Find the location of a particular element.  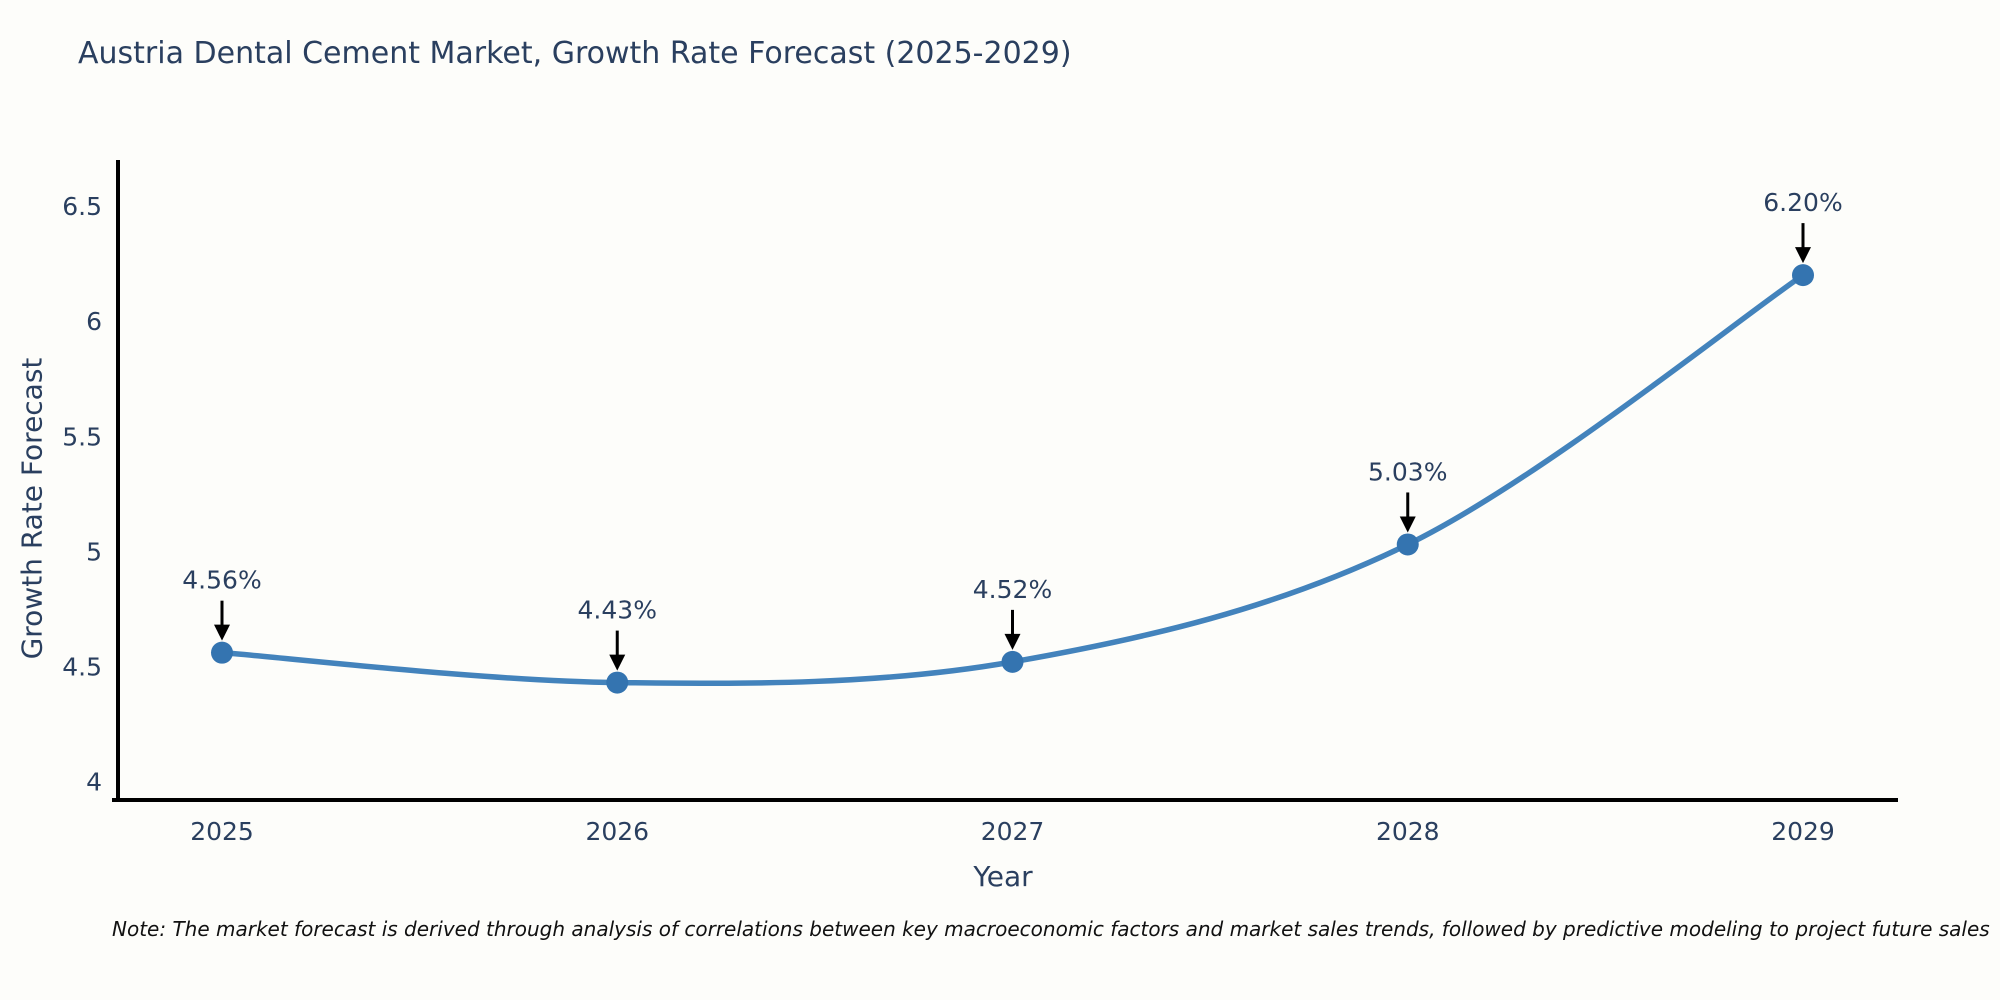

y-tick-label: 4 is located at coordinates (94, 782).